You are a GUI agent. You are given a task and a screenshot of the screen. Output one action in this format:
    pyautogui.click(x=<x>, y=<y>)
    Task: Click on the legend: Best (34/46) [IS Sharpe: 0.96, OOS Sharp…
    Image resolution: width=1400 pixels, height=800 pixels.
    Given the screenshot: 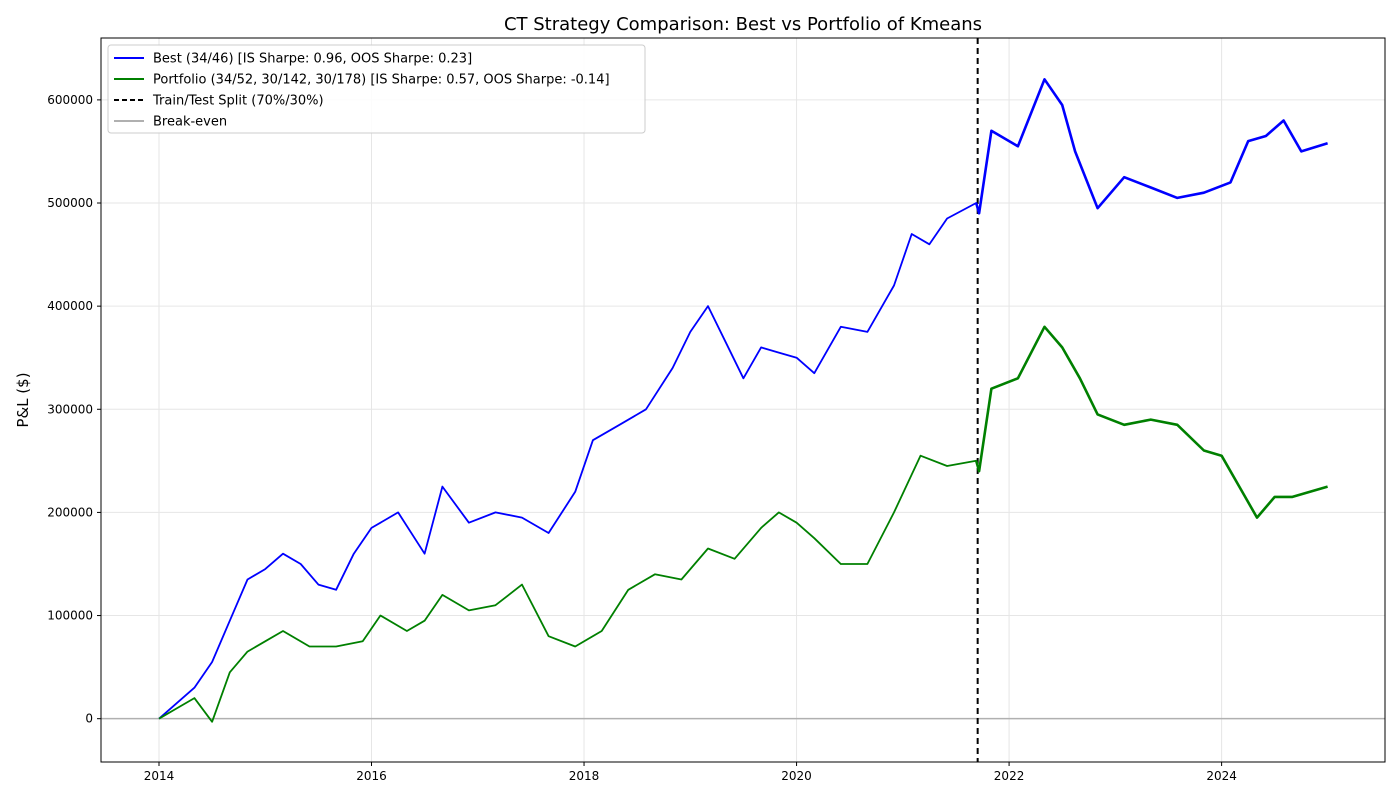 What is the action you would take?
    pyautogui.click(x=376, y=89)
    